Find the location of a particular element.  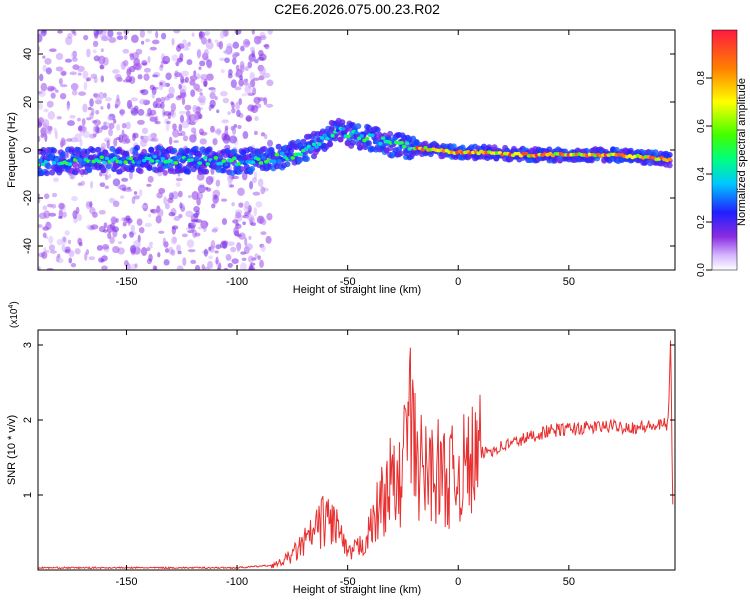

x-tick-label: 0 is located at coordinates (458, 282).